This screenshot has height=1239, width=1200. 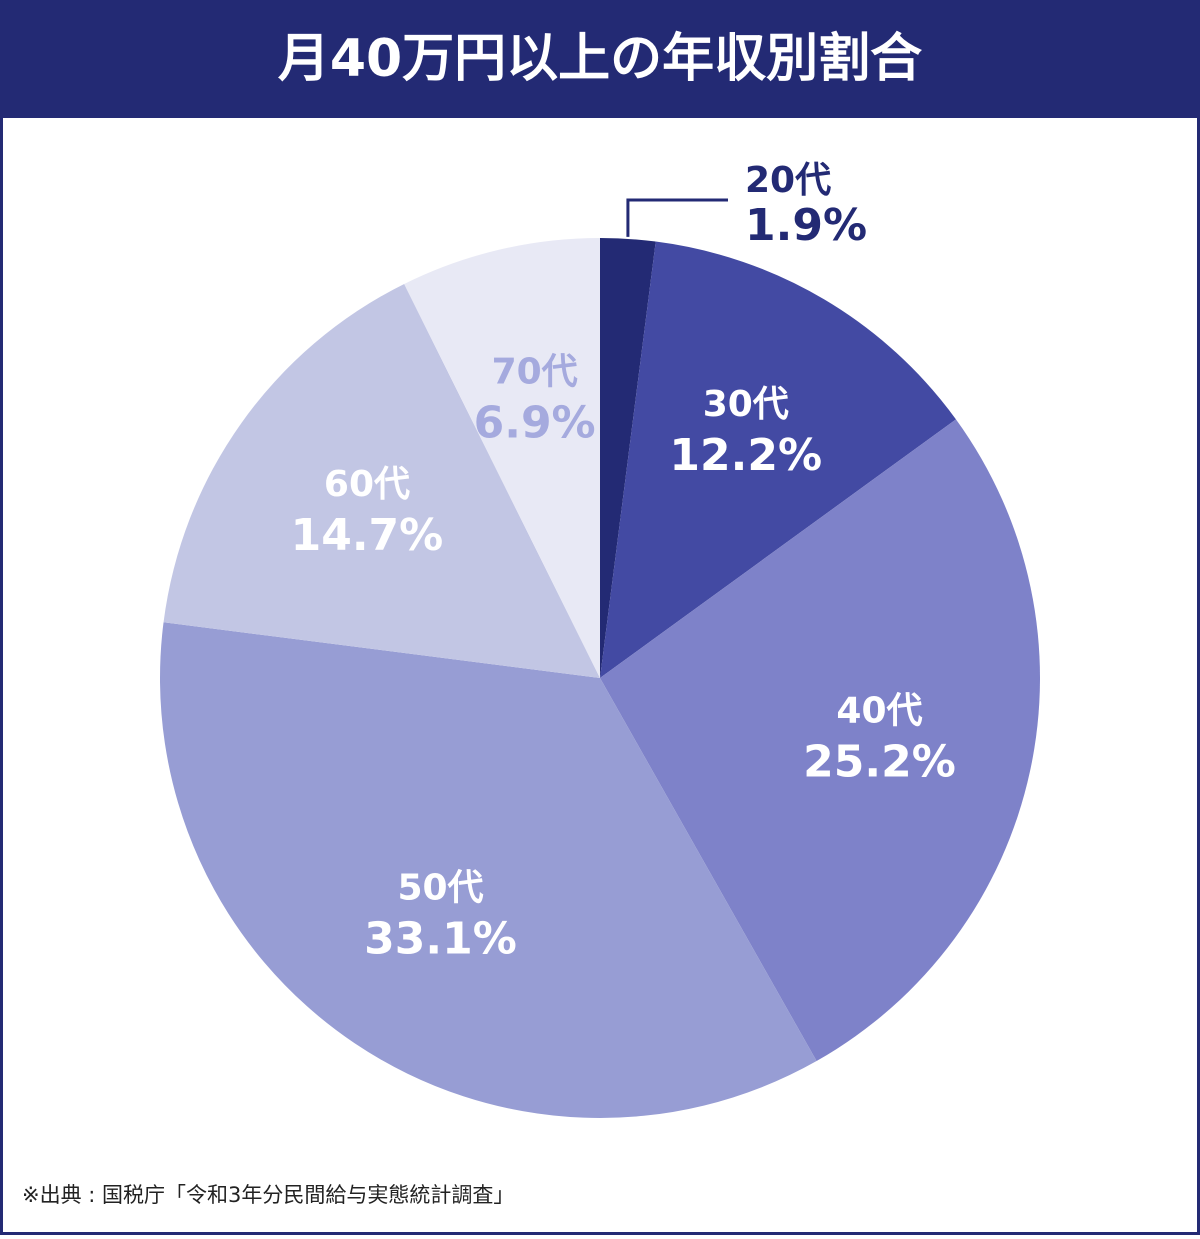 What do you see at coordinates (879, 762) in the screenshot?
I see `value-label: 25.2%` at bounding box center [879, 762].